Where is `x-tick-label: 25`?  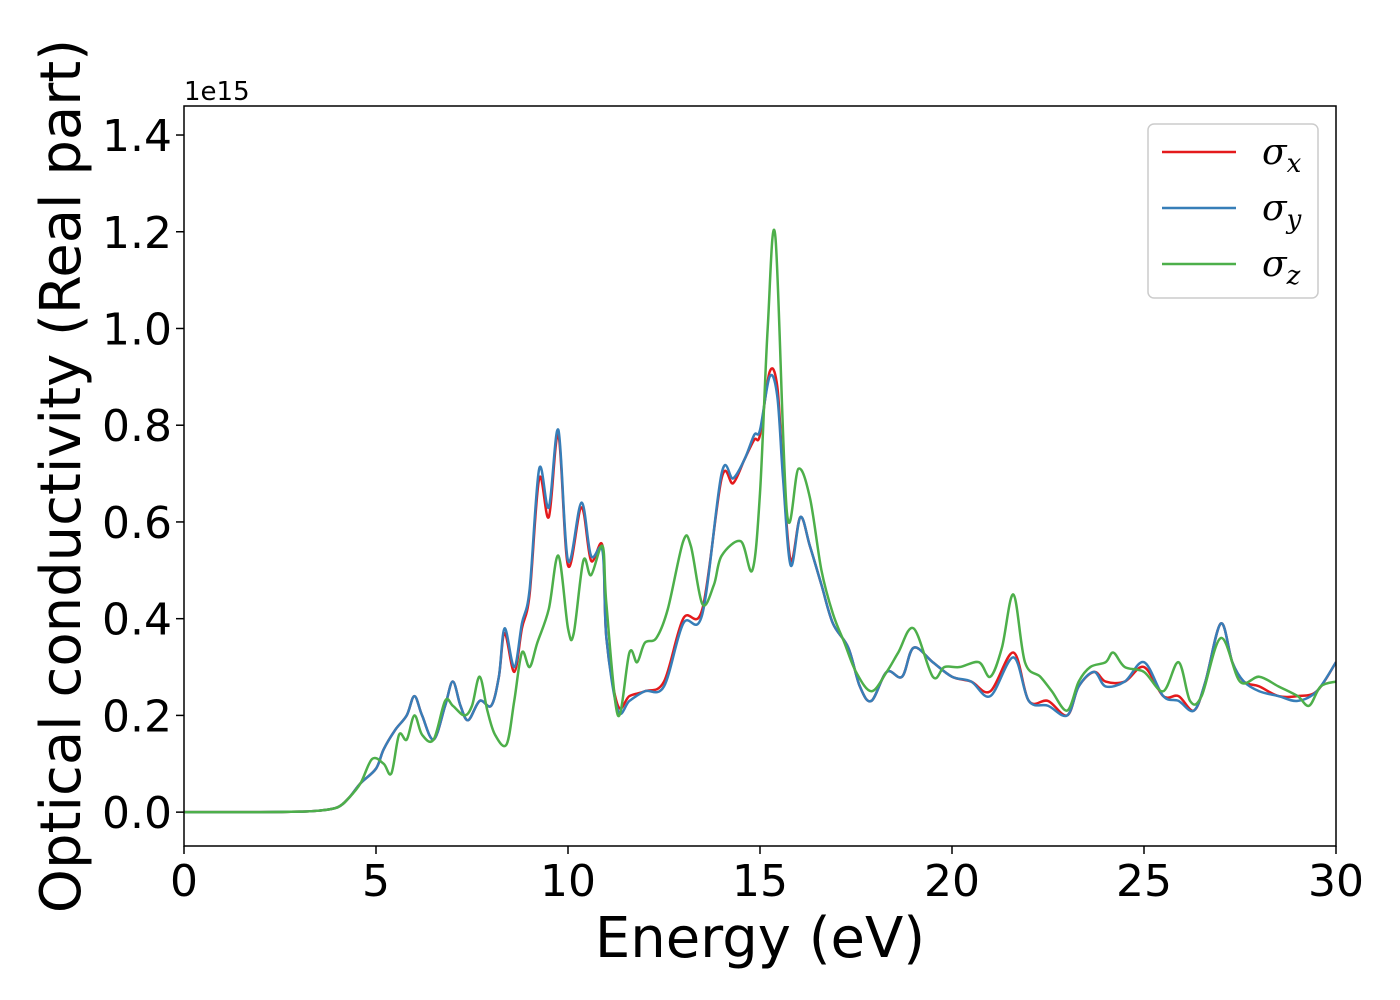 x-tick-label: 25 is located at coordinates (1144, 881).